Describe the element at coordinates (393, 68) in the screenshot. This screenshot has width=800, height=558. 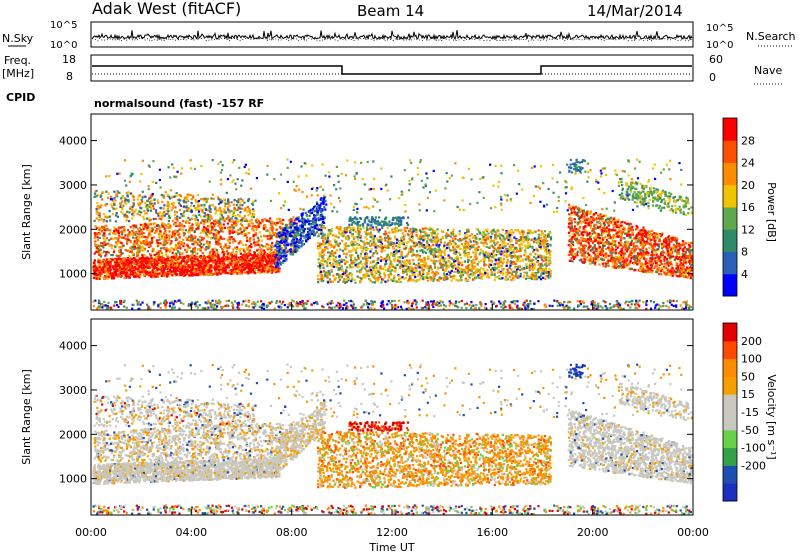
I see `freq-panel: Freq. [MHz] 18 8 60 0 Nave` at that location.